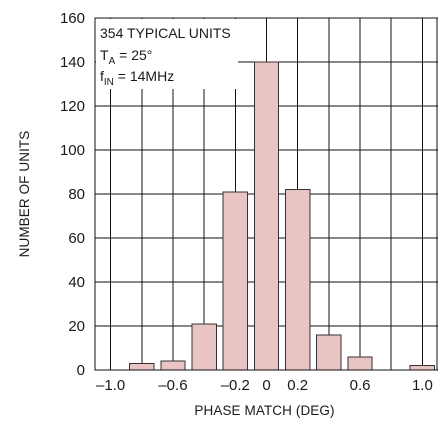 Image resolution: width=438 pixels, height=421 pixels. What do you see at coordinates (81, 370) in the screenshot?
I see `y-tick-label: 0` at bounding box center [81, 370].